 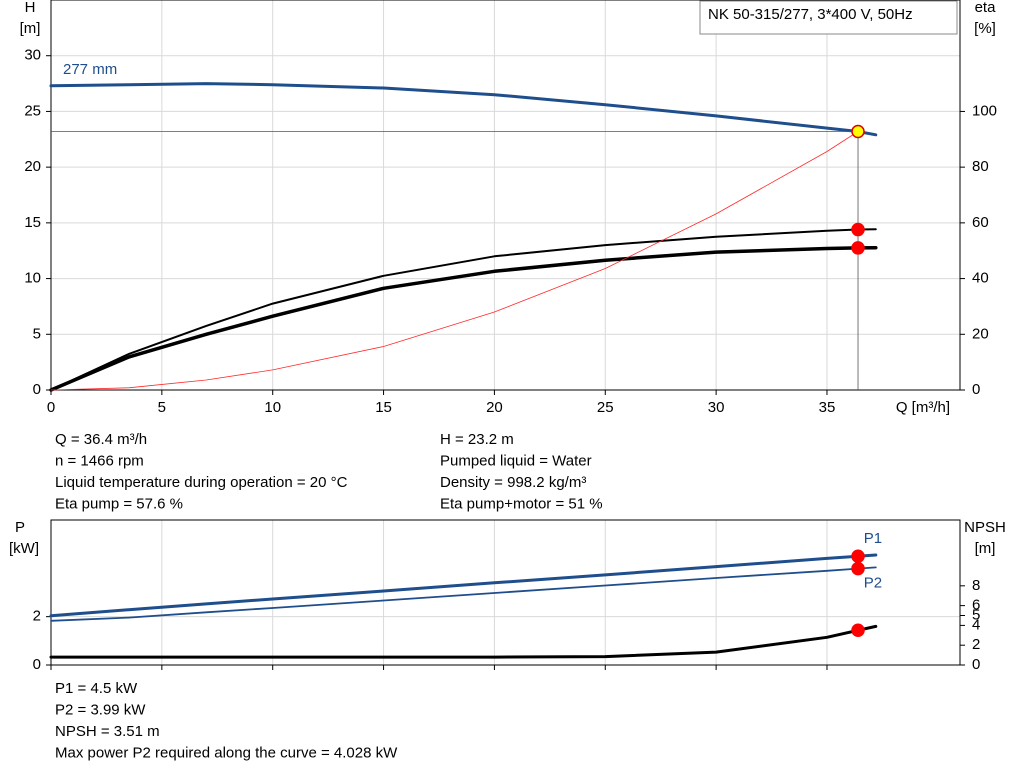 What do you see at coordinates (100, 709) in the screenshot?
I see `info-text: P2 = 3.99 kW` at bounding box center [100, 709].